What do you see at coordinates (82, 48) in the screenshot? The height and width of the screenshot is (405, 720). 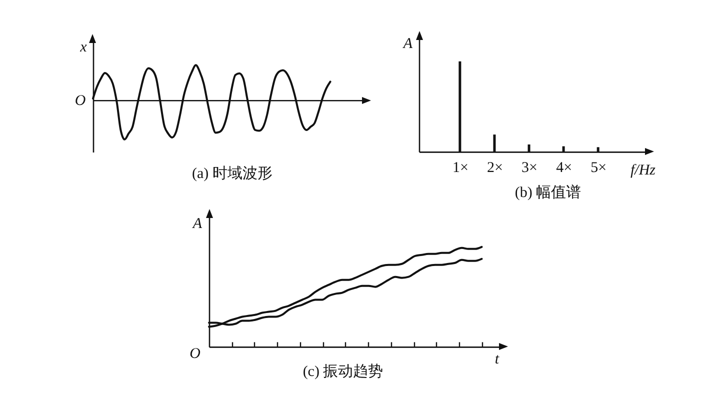 I see `y-axis-title: x` at bounding box center [82, 48].